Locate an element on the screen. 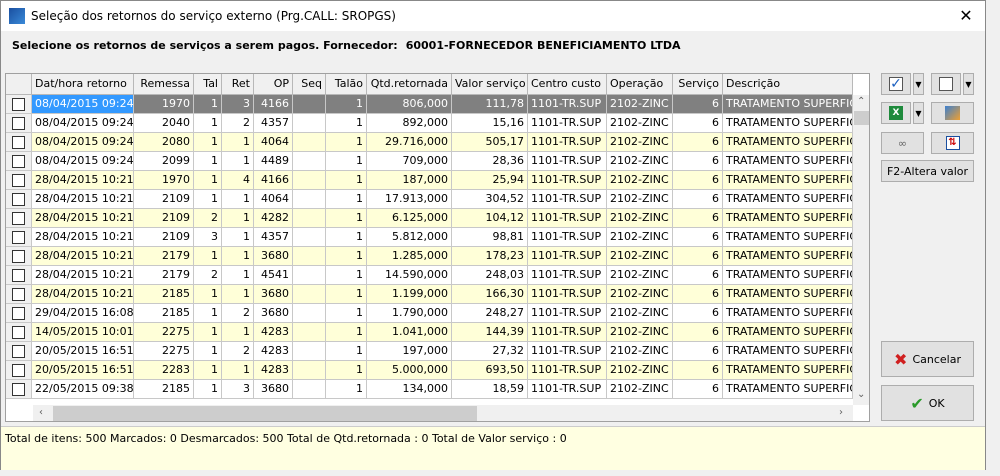  column-header: Dat/hora retorno is located at coordinates (83, 84).